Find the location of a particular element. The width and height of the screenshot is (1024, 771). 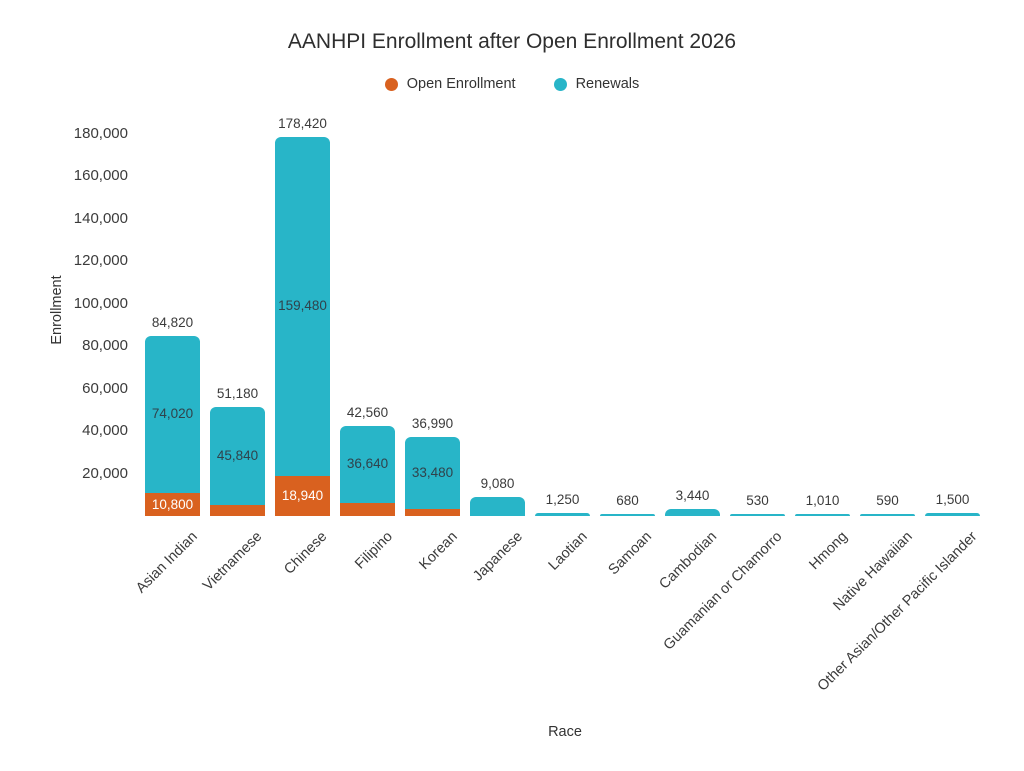

bar-renewals-value-label: 159,480 is located at coordinates (302, 306).